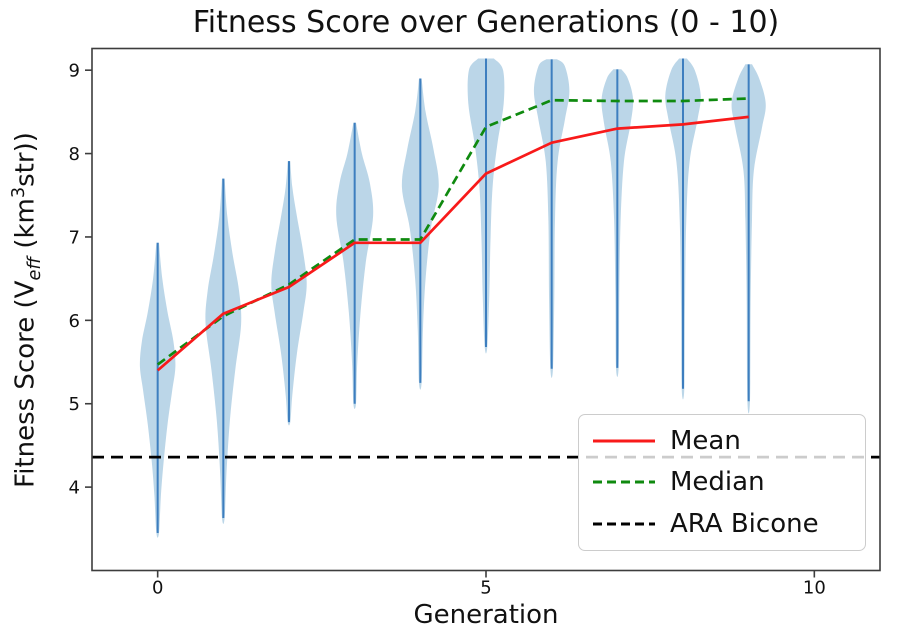  Describe the element at coordinates (25, 159) in the screenshot. I see `y-axis-label-suffix: str))` at that location.